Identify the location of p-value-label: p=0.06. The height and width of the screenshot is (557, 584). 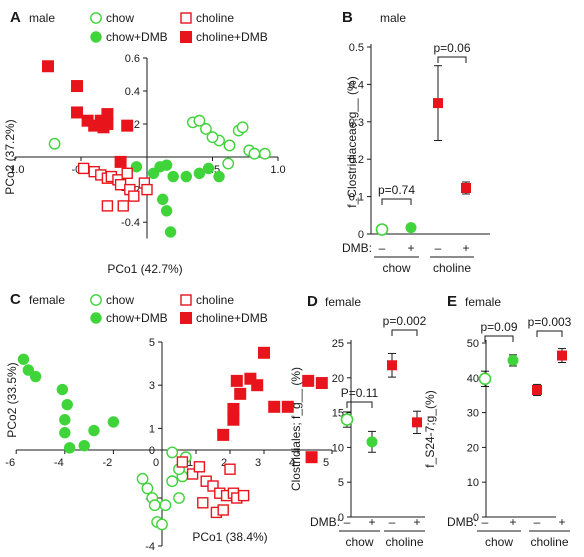
(451, 48).